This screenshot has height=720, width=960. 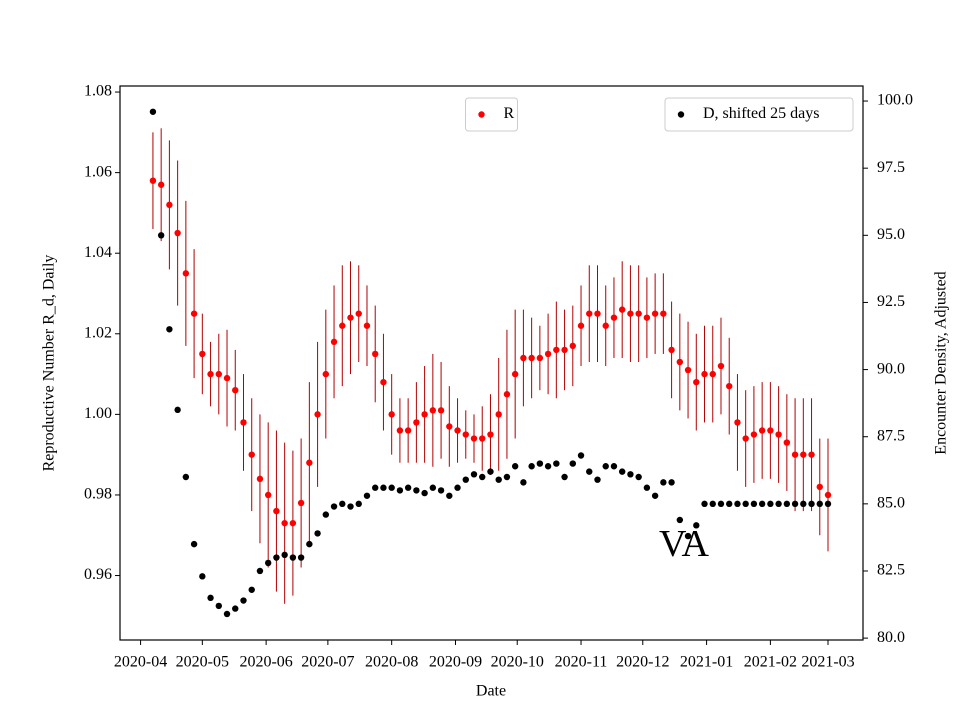 I want to click on x-tick-label: 2020-06, so click(x=265, y=662).